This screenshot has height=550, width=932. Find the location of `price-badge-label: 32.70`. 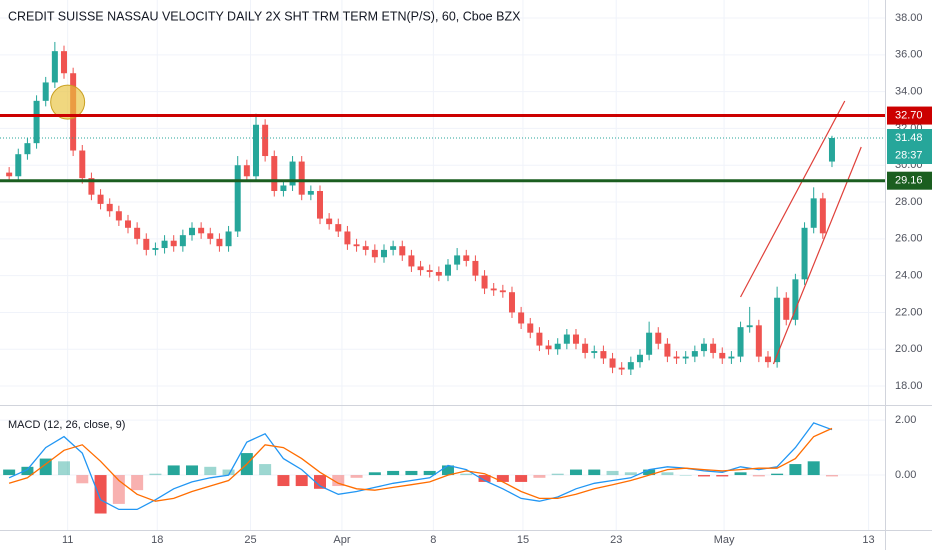

price-badge-label: 32.70 is located at coordinates (909, 115).